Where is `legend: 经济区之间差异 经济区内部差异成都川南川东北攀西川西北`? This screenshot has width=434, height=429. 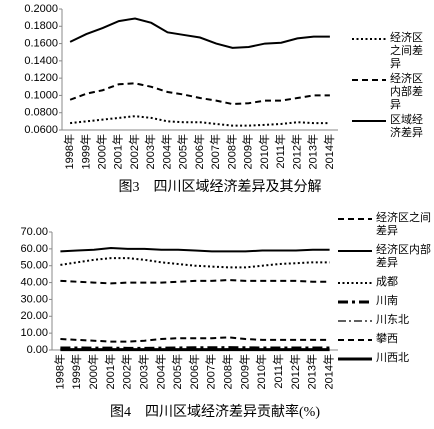 legend: 经济区之间差异 经济区内部差异成都川南川东北攀西川西北 is located at coordinates (386, 291).